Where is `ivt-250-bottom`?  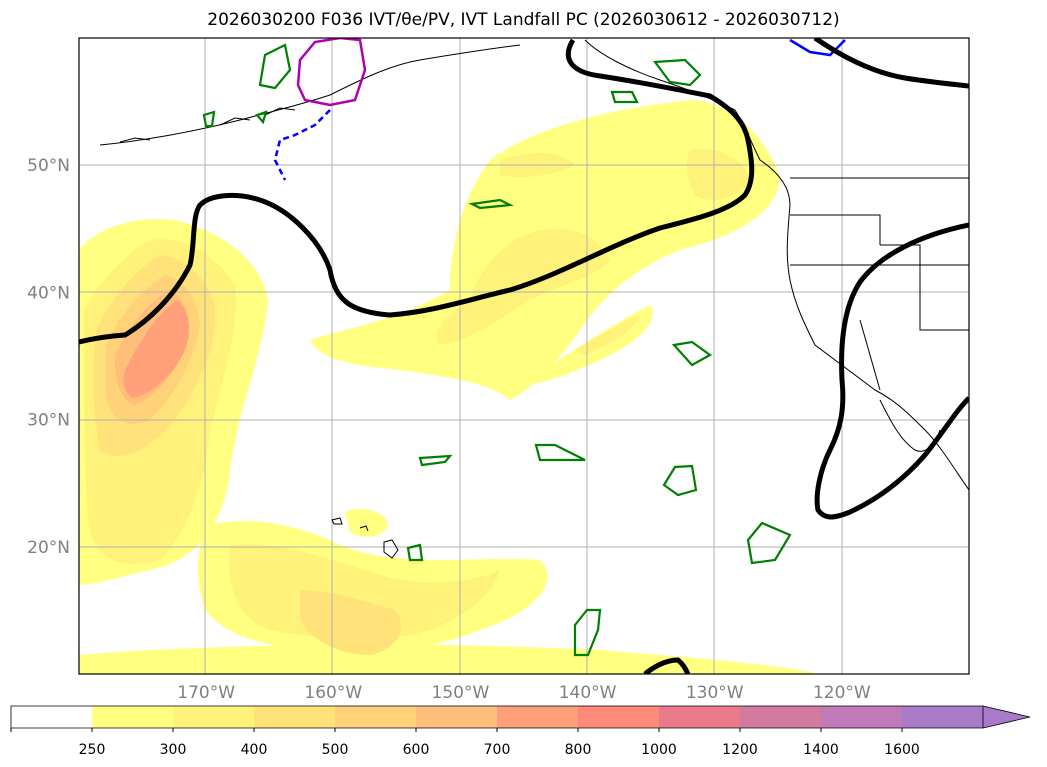
ivt-250-bottom is located at coordinates (449, 659).